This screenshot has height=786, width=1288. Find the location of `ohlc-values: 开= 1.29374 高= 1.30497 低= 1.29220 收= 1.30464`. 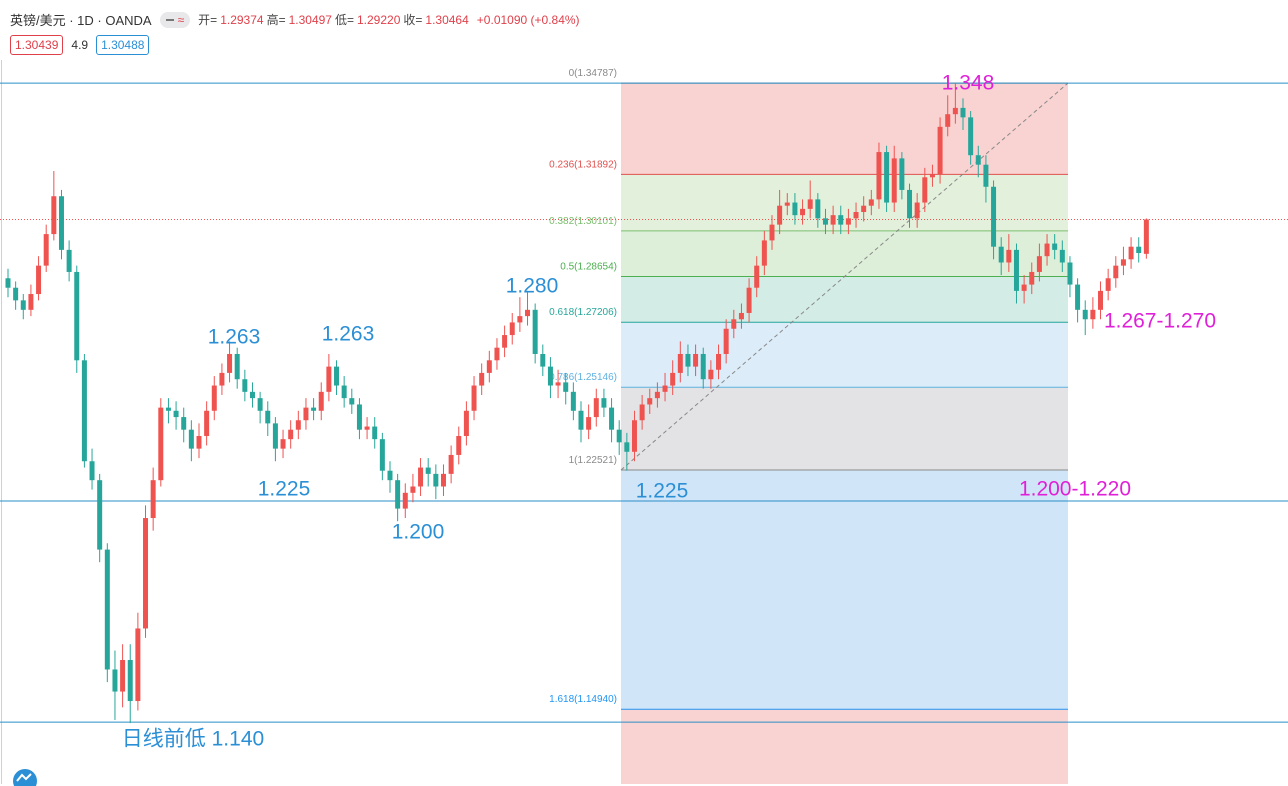

ohlc-values: 开= 1.29374 高= 1.30497 低= 1.29220 收= 1.30464 is located at coordinates (333, 19).